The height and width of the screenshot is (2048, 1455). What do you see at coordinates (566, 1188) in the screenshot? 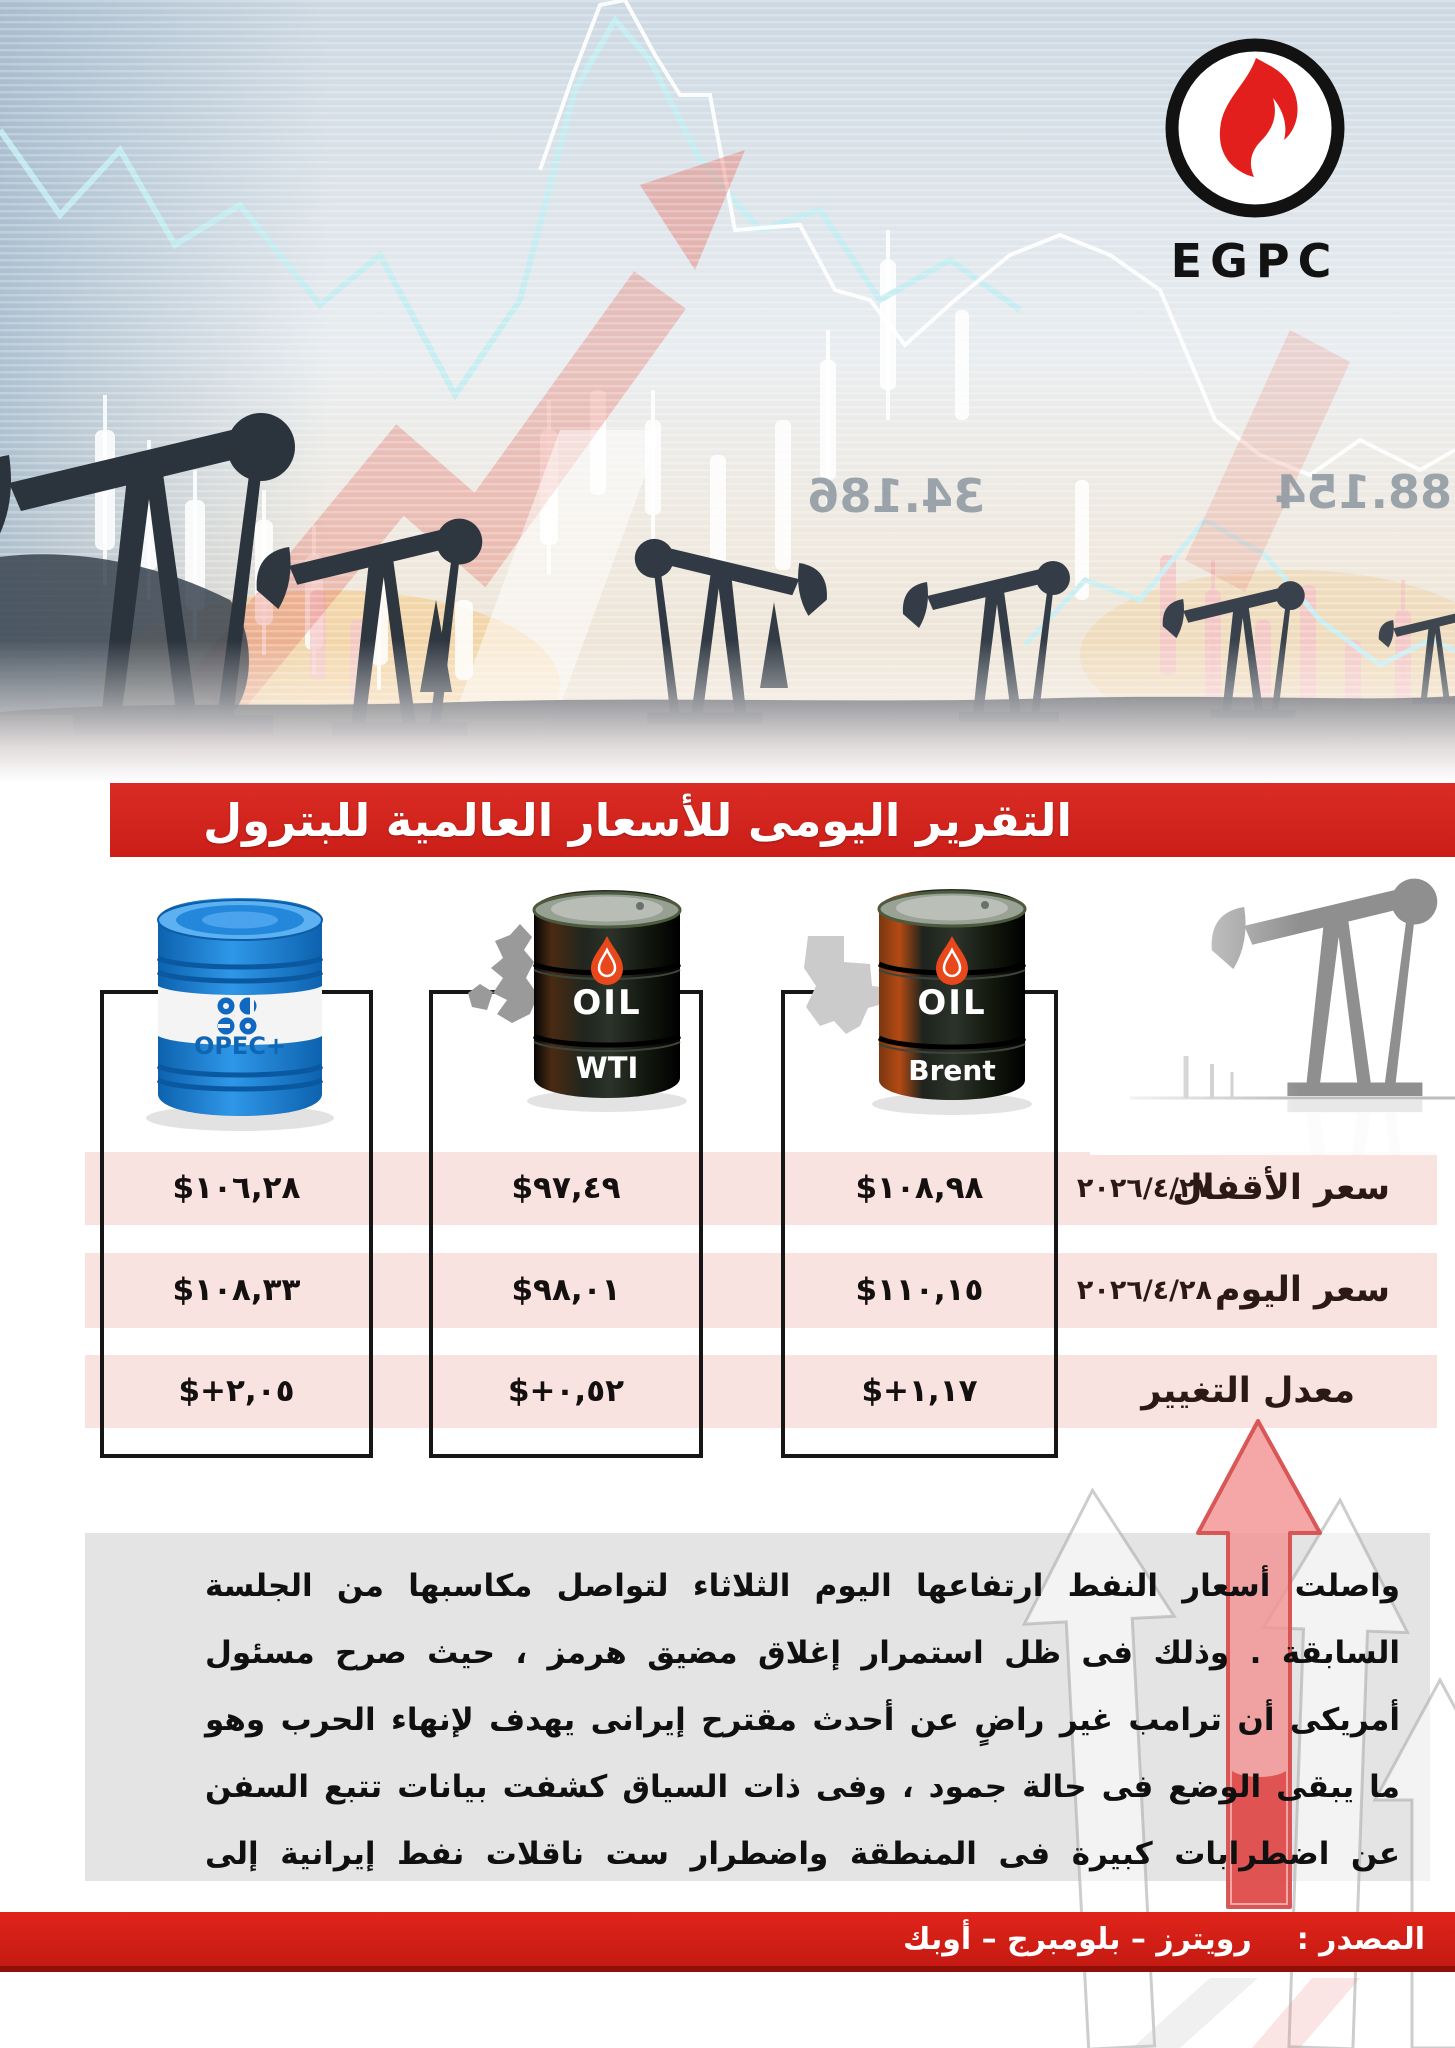
I see `value-wti-closing: $٩٧,٤٩` at bounding box center [566, 1188].